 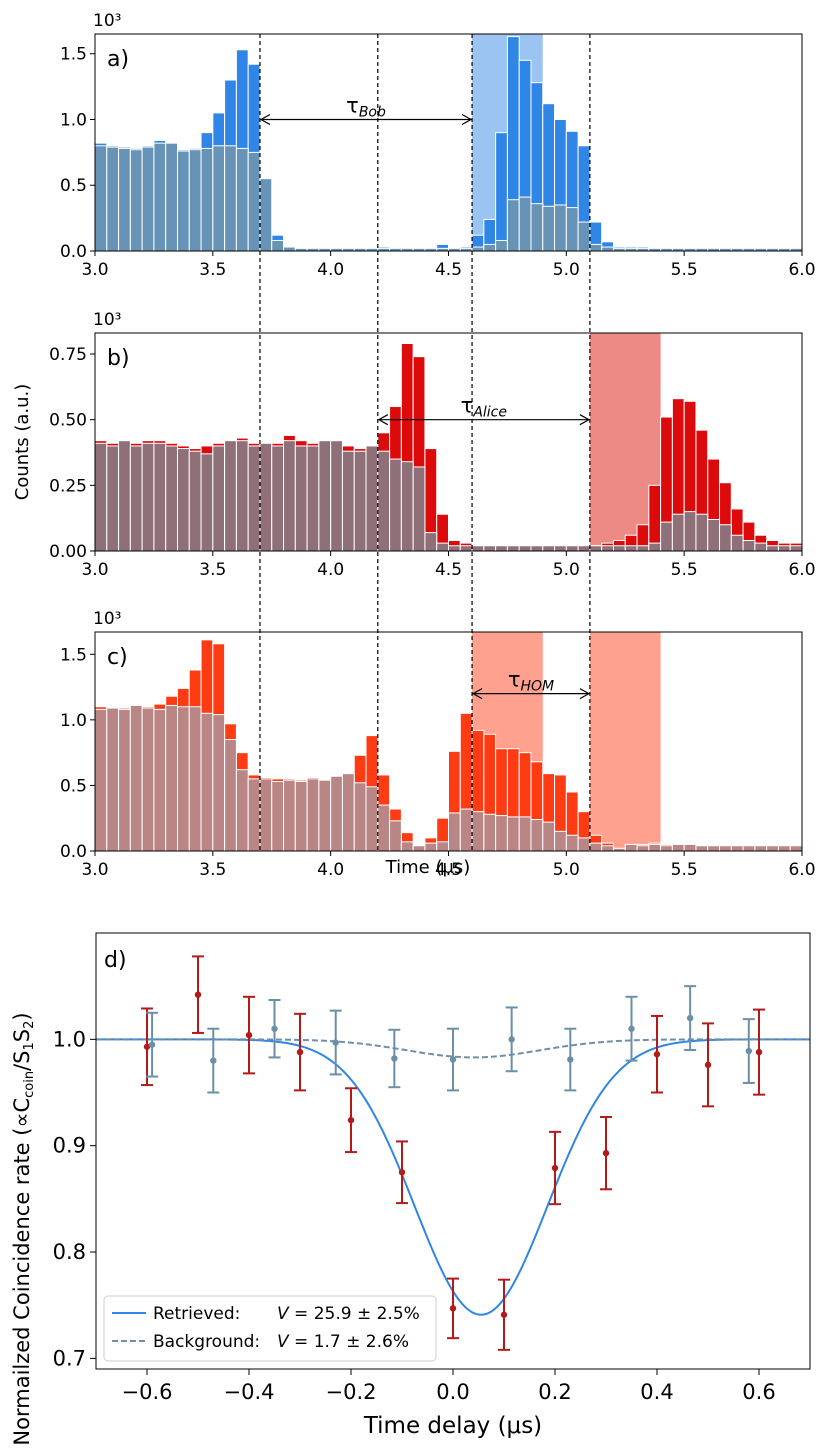 I want to click on annotation-arrow-head-right, so click(x=467, y=119).